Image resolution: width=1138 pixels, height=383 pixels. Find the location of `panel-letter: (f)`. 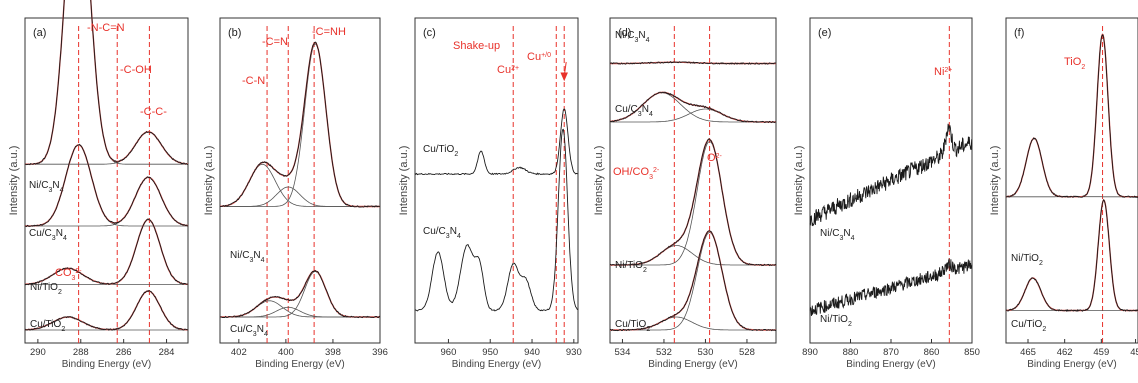

panel-letter: (f) is located at coordinates (1019, 33).